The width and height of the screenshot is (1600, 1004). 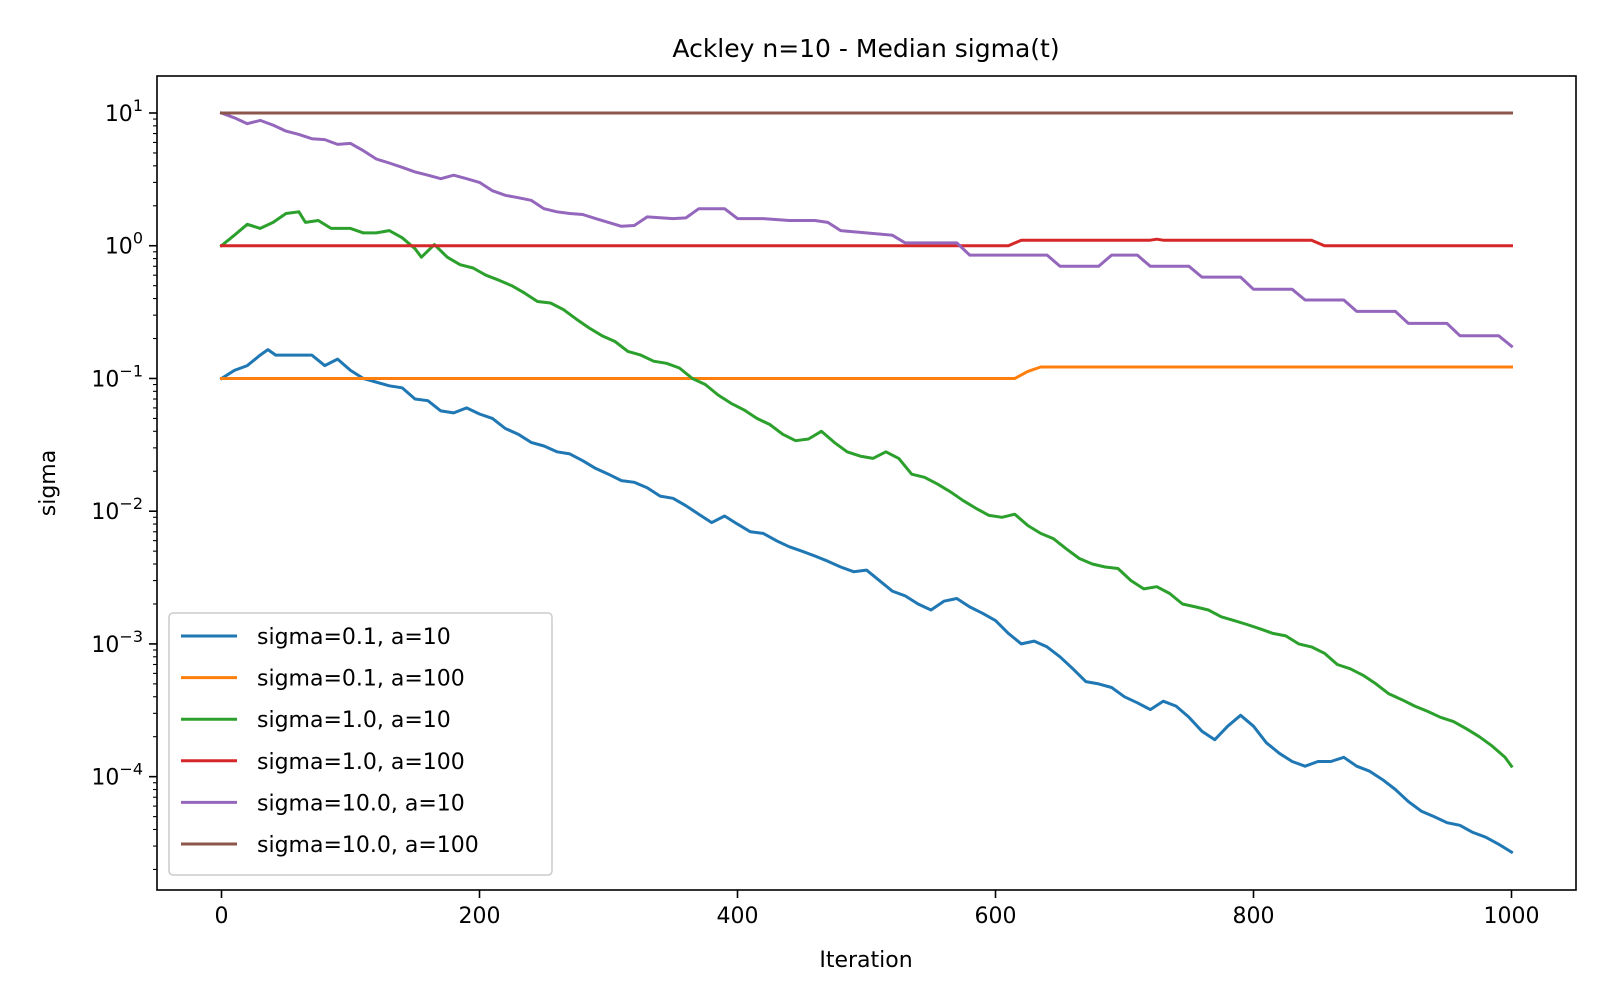 What do you see at coordinates (877, 909) in the screenshot?
I see `x-axis-ticks: 0 200 400 600 800 1000` at bounding box center [877, 909].